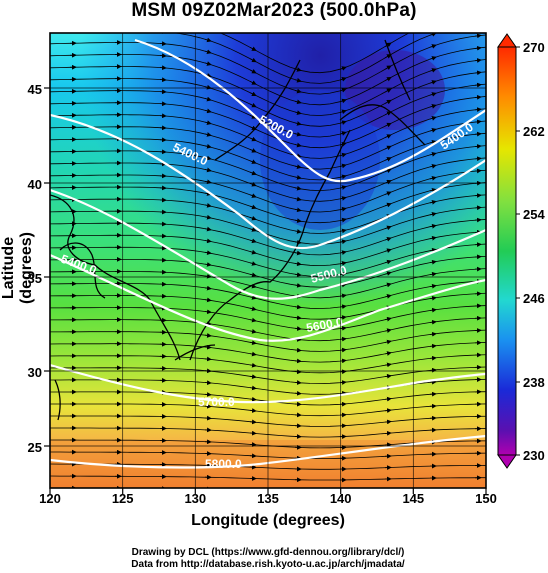  What do you see at coordinates (324, 325) in the screenshot?
I see `contour-label: 5600.0` at bounding box center [324, 325].